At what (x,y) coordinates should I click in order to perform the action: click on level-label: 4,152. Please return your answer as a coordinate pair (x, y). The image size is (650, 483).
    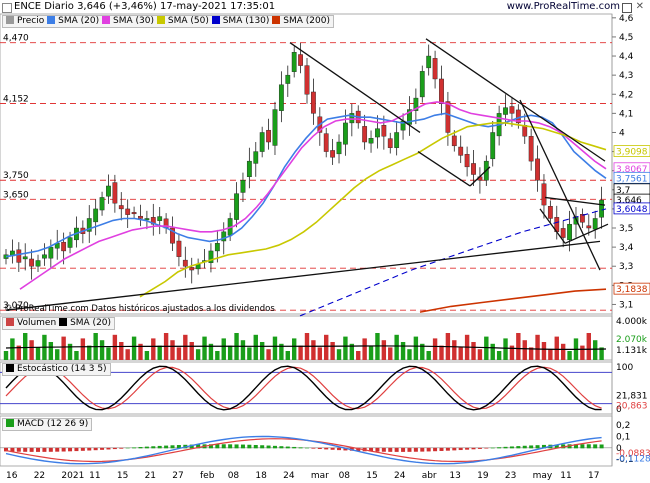
    Looking at the image, I should click on (16, 99).